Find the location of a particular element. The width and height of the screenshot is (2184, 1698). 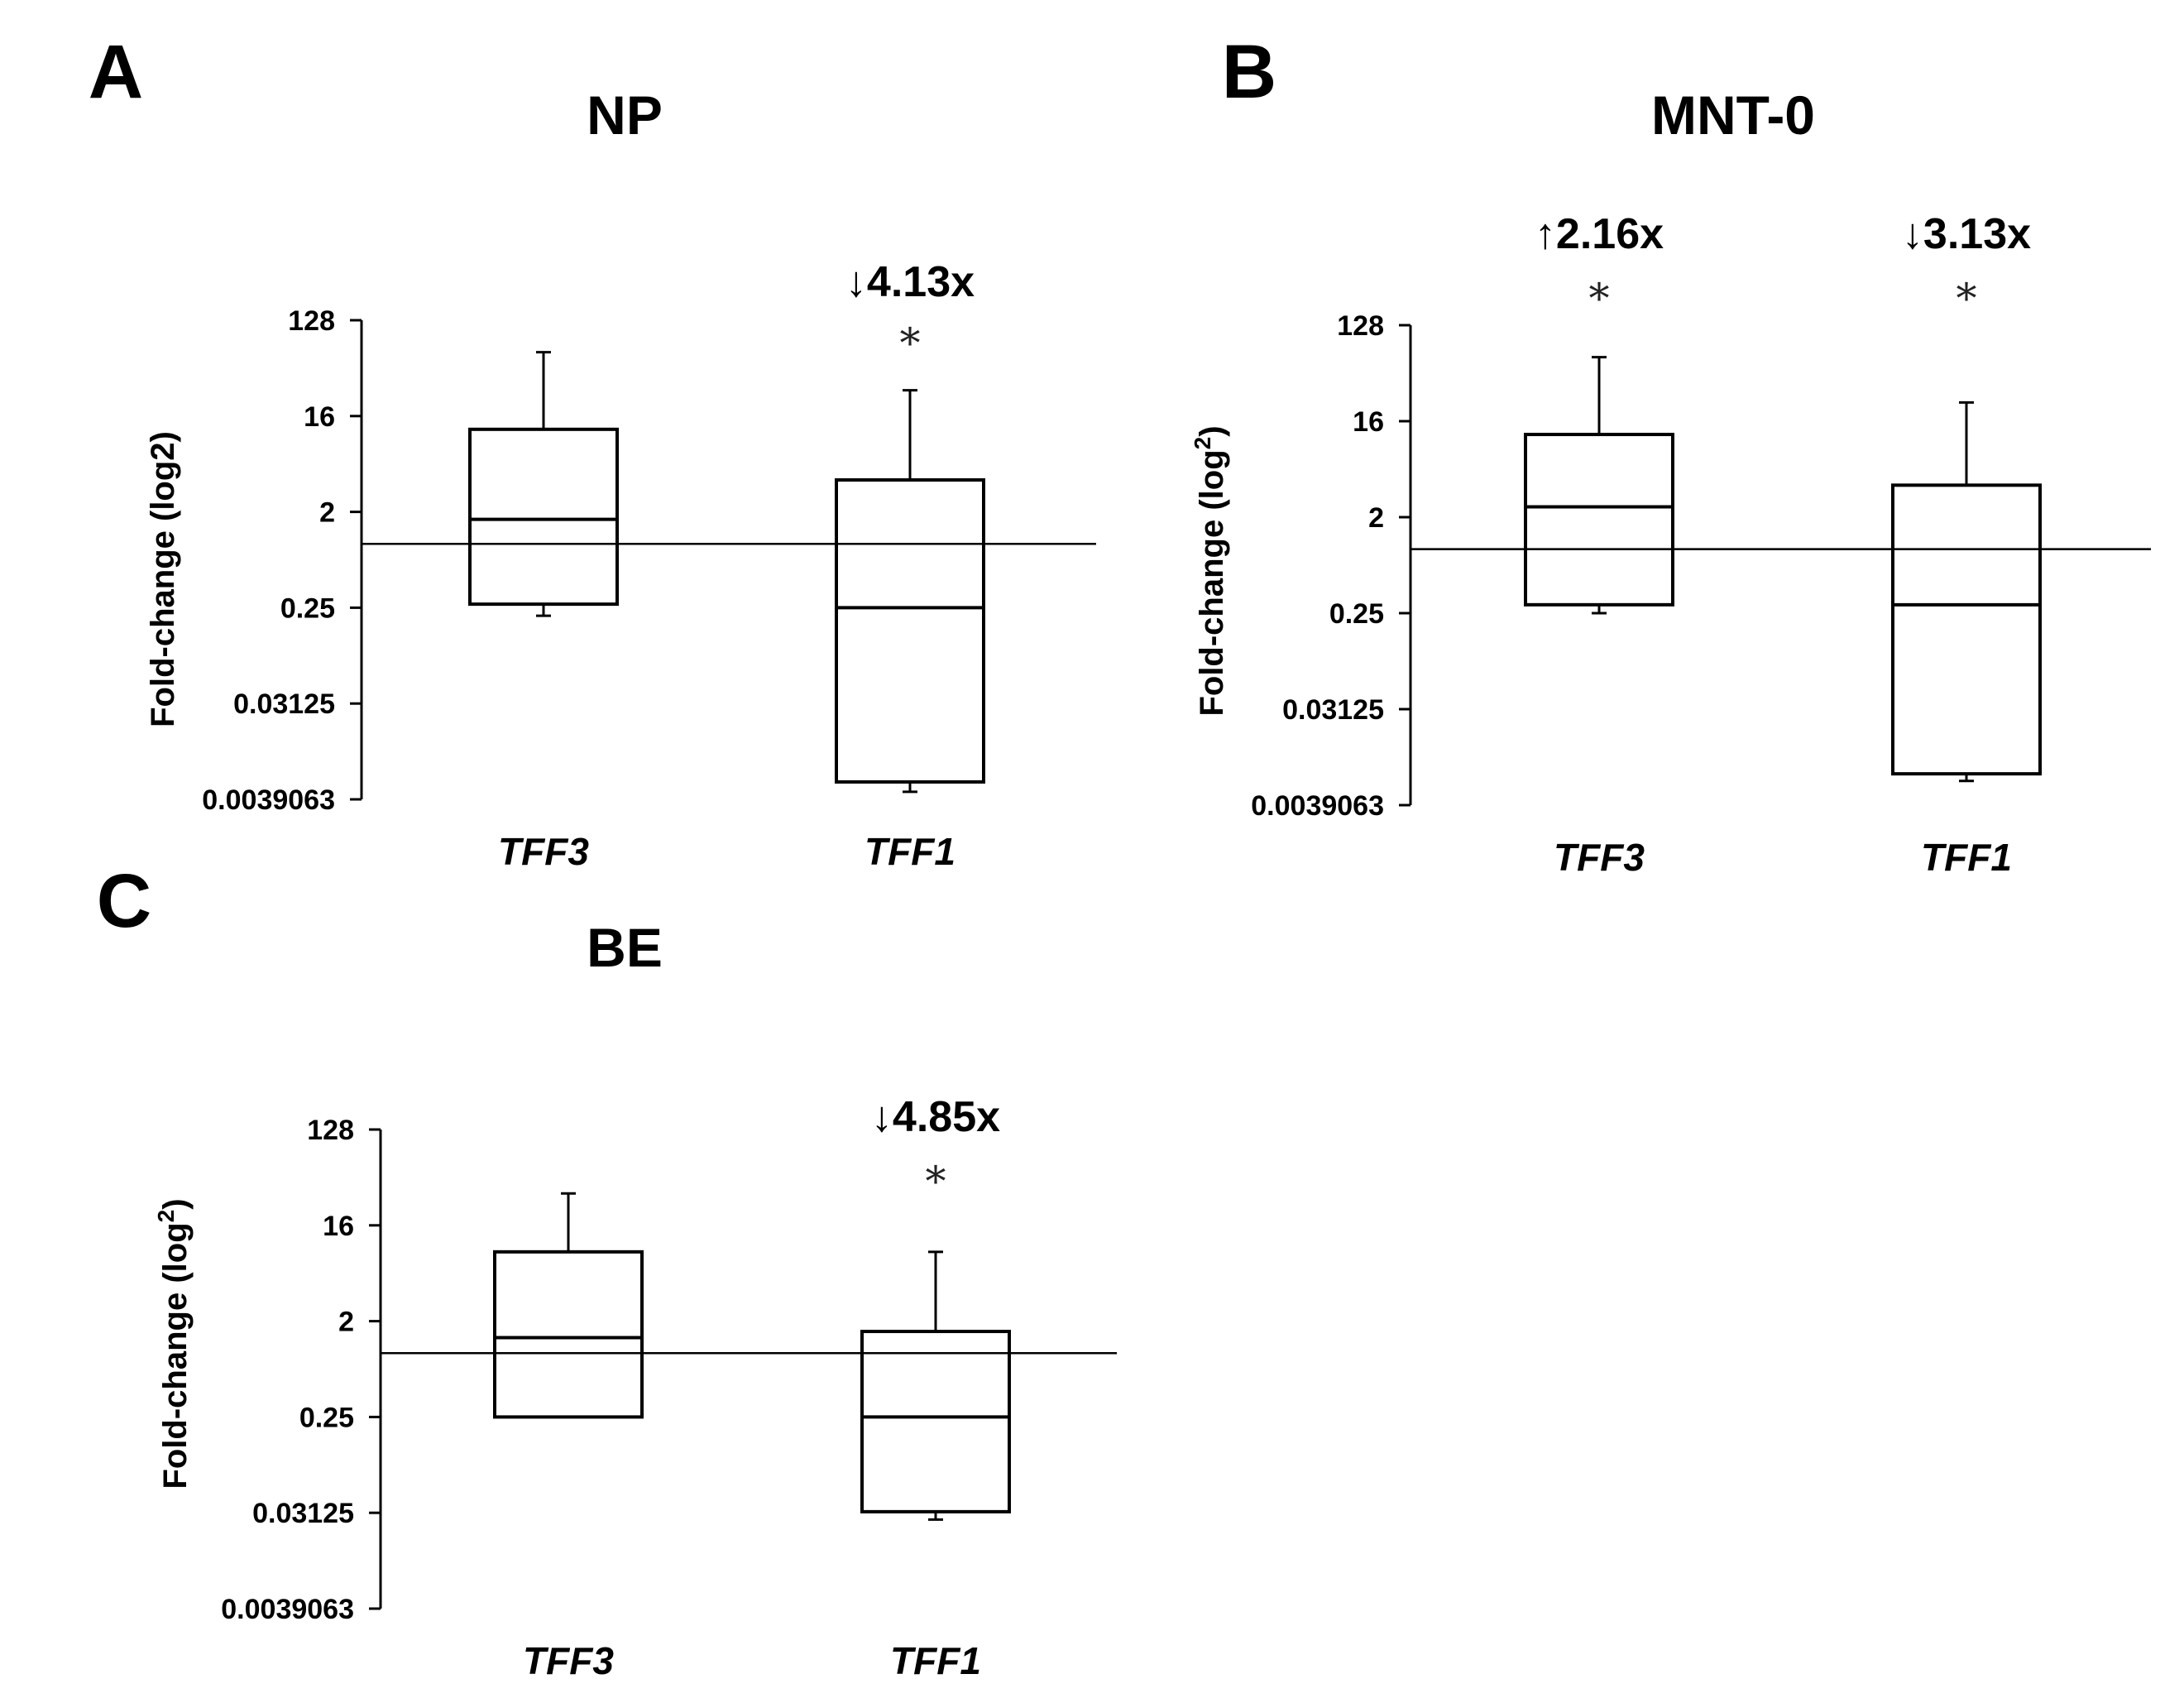

y-tick-label-a-2: 2 is located at coordinates (327, 513).